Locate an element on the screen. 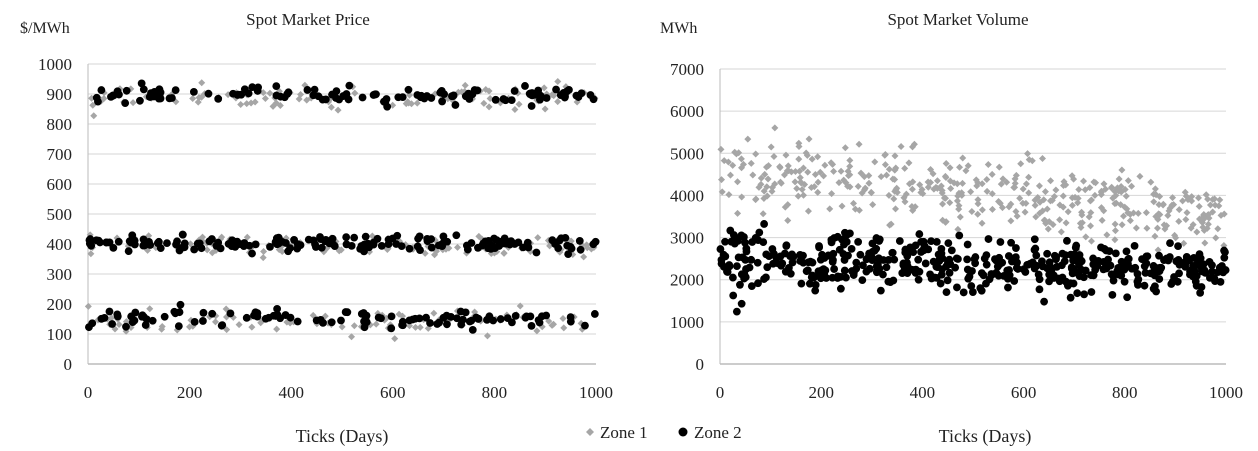  volume-chart-title: Spot Market Volume is located at coordinates (957, 19).